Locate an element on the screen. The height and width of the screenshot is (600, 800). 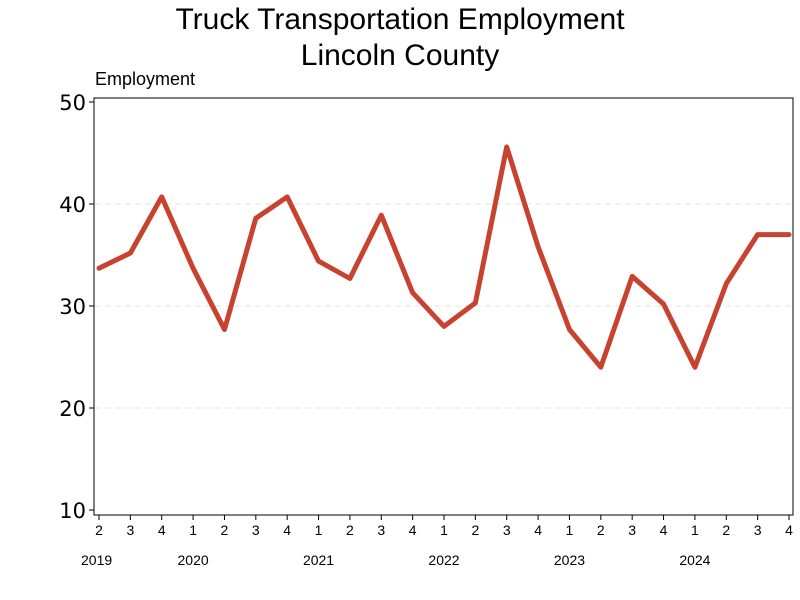
y-tick-label: 40 is located at coordinates (72, 205).